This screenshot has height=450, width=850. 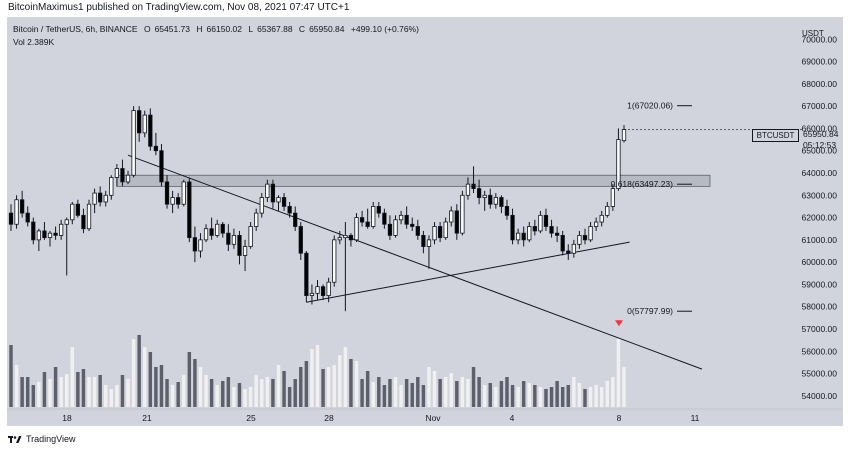 What do you see at coordinates (172, 29) in the screenshot?
I see `legend-open: 65451.73` at bounding box center [172, 29].